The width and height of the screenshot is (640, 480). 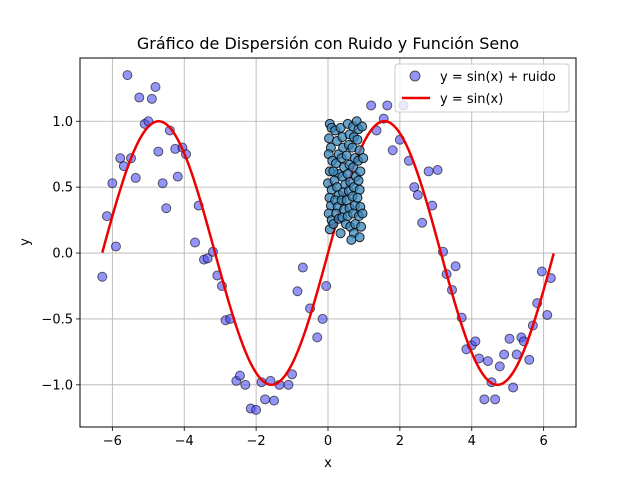 What do you see at coordinates (25, 242) in the screenshot?
I see `y-axis-label: y` at bounding box center [25, 242].